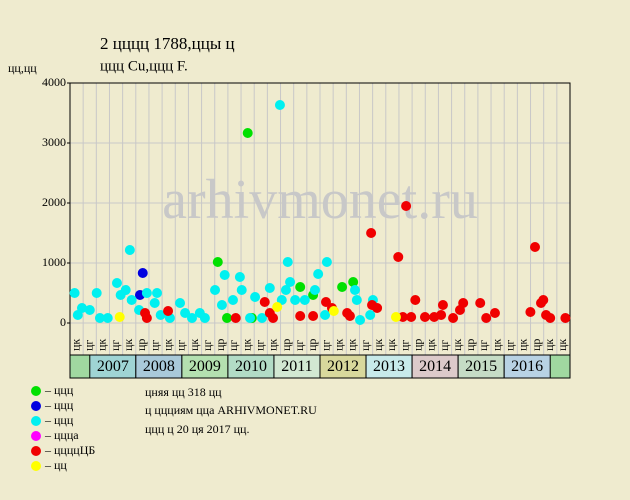 Image resolution: width=630 pixels, height=500 pixels. Describe the element at coordinates (343, 366) in the screenshot. I see `x-tick-label: 2012` at that location.